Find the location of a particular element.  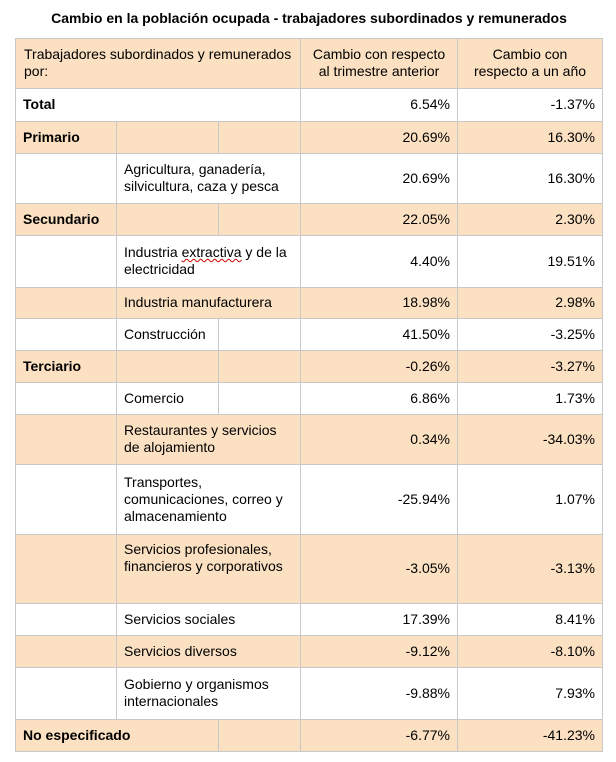

quarter-change-value: -9.12% is located at coordinates (379, 651).